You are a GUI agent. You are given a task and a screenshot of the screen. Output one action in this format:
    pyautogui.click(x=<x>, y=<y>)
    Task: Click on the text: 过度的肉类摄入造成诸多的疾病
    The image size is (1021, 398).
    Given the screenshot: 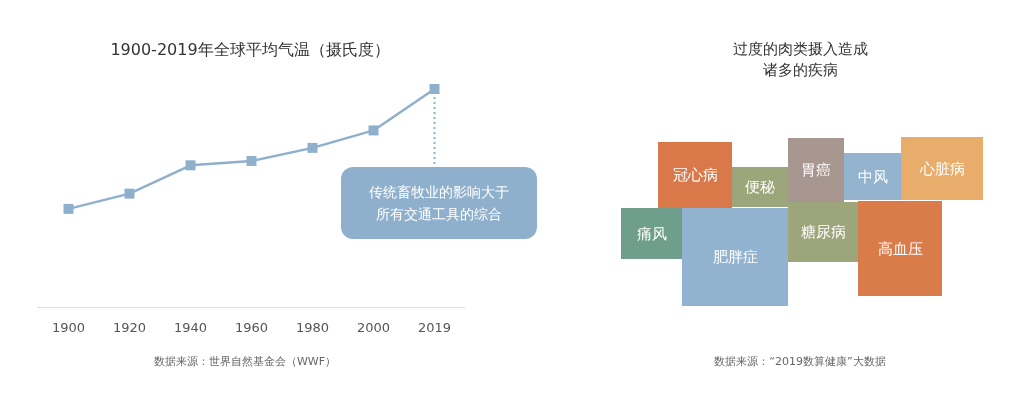 What is the action you would take?
    pyautogui.click(x=800, y=59)
    